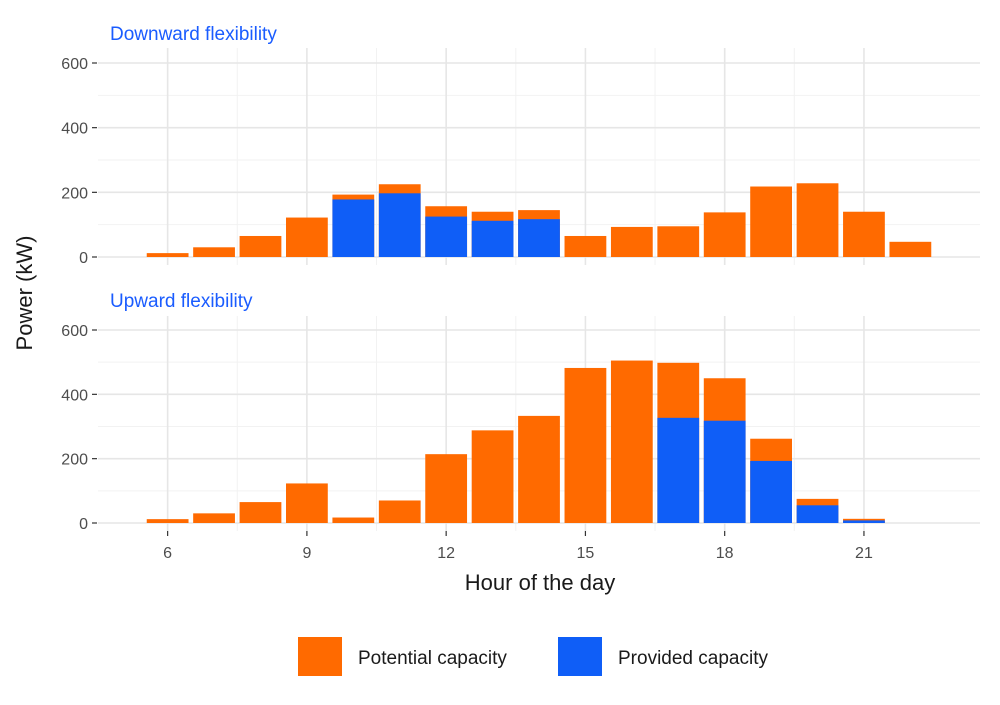  I want to click on bars, so click(539, 220).